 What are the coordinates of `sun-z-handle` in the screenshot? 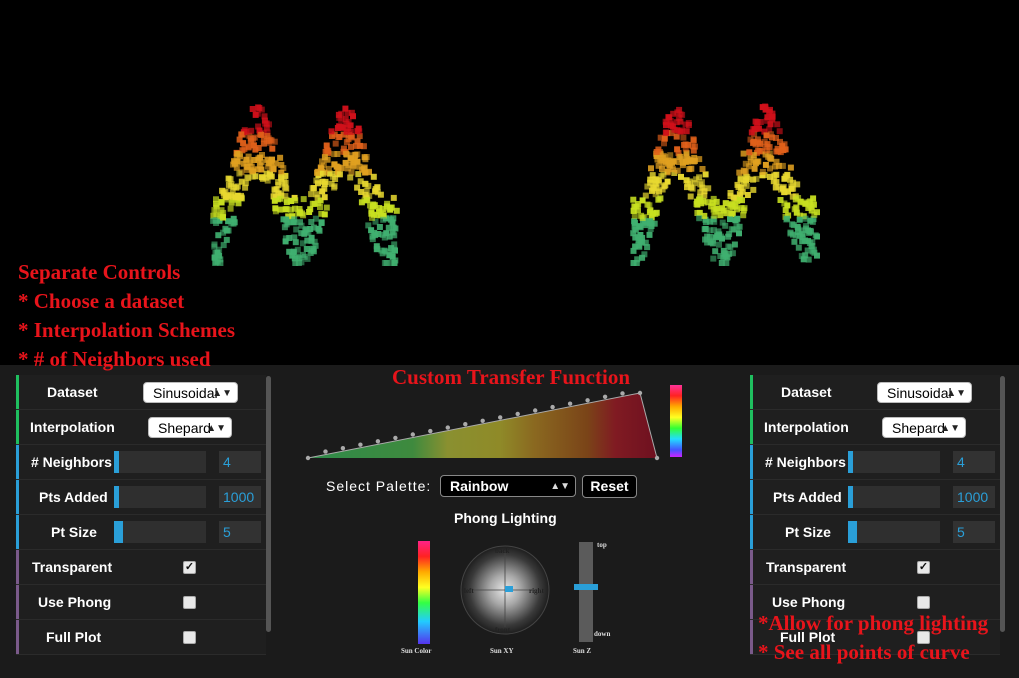 It's located at (586, 587).